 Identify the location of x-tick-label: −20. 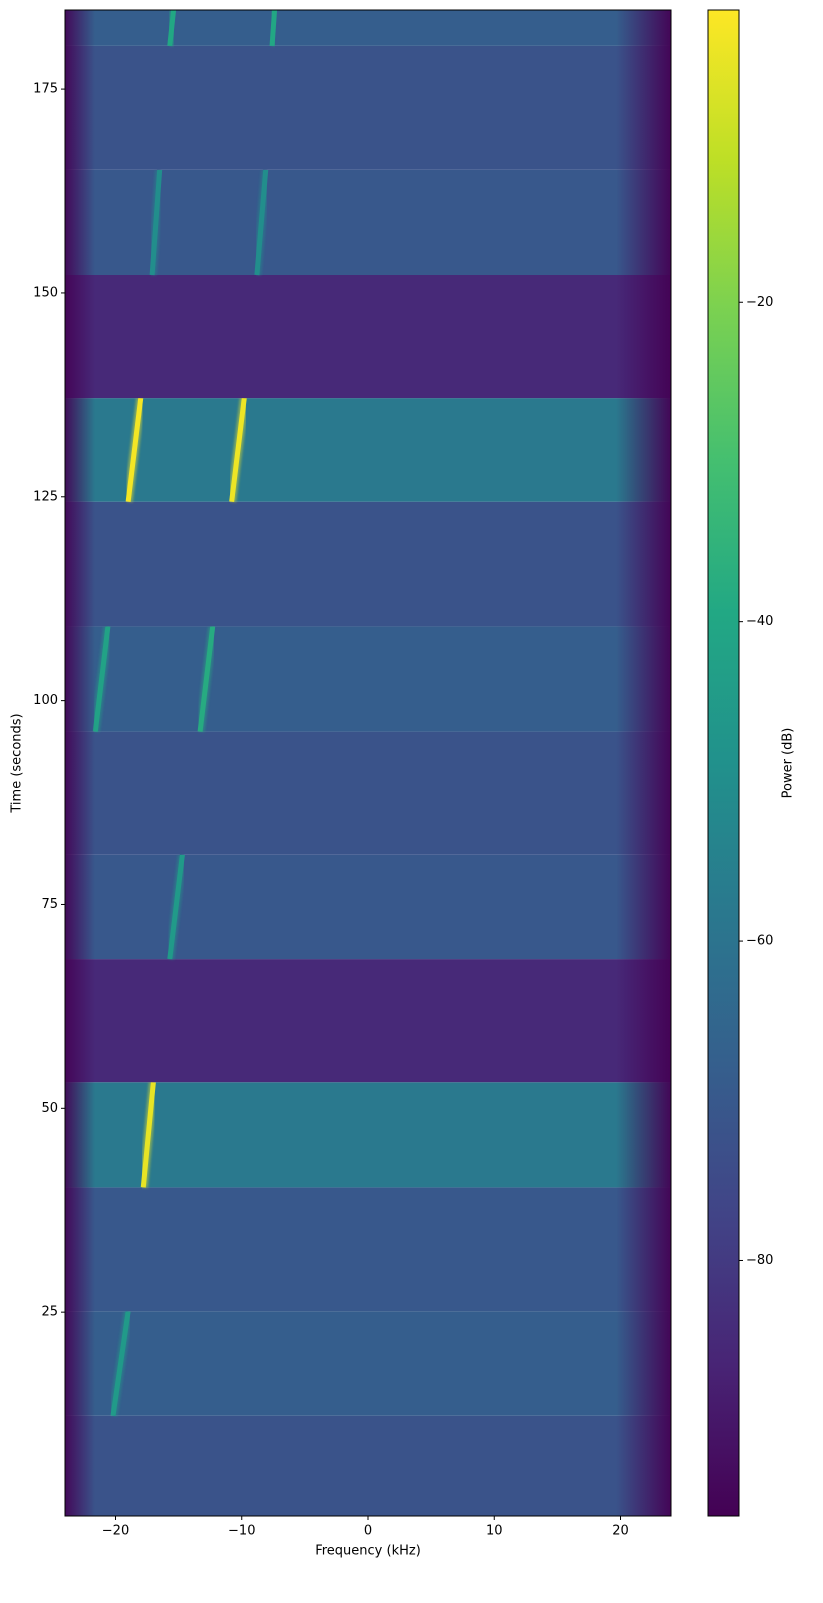
(115, 1531).